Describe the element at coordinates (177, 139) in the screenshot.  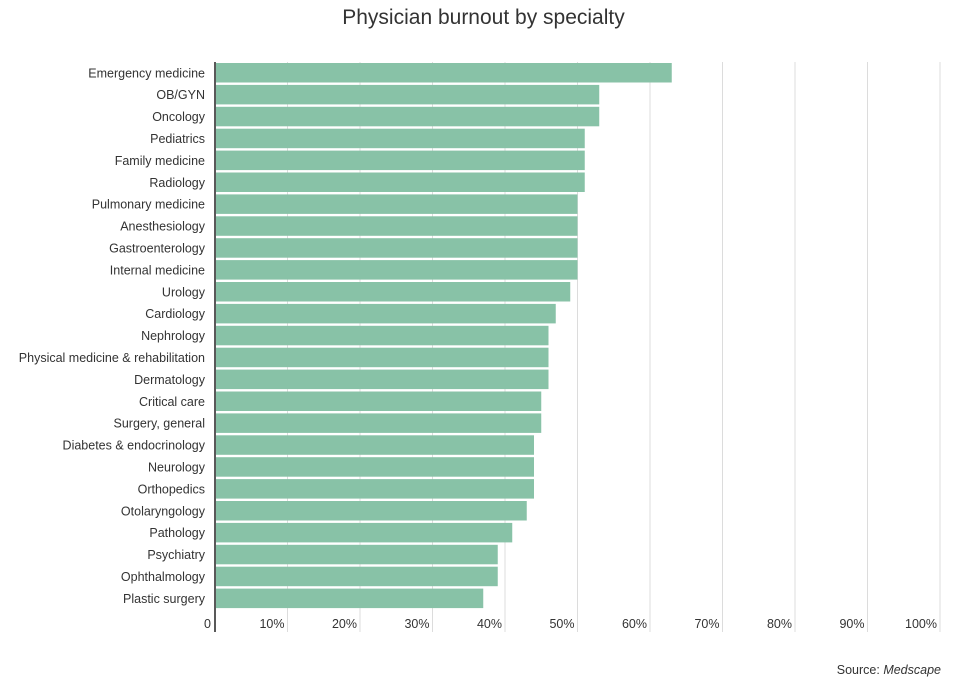
I see `category-label: Pediatrics` at that location.